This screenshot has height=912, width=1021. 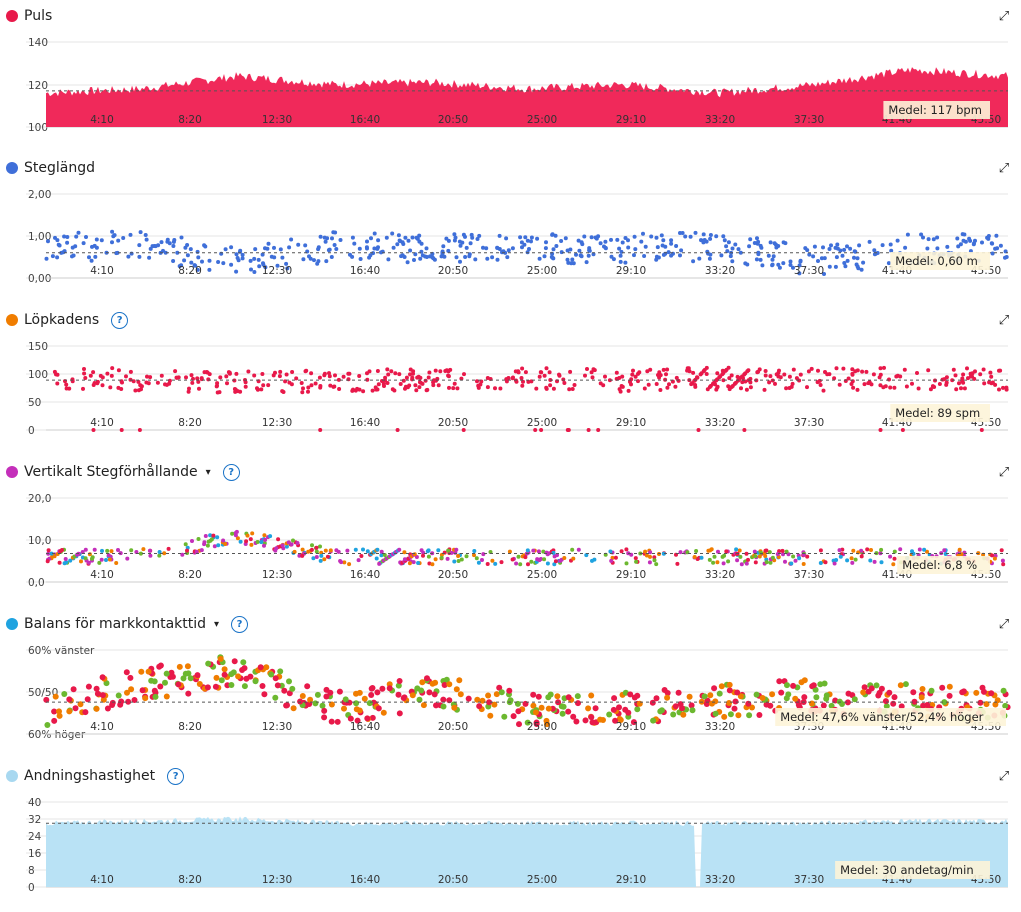 I want to click on x-tick-label: 37:30, so click(x=809, y=271).